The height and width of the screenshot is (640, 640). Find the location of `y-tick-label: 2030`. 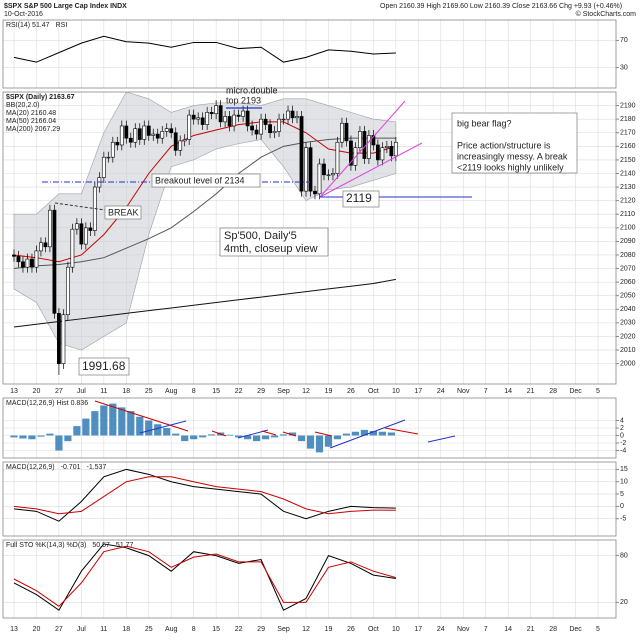

y-tick-label: 2030 is located at coordinates (628, 323).